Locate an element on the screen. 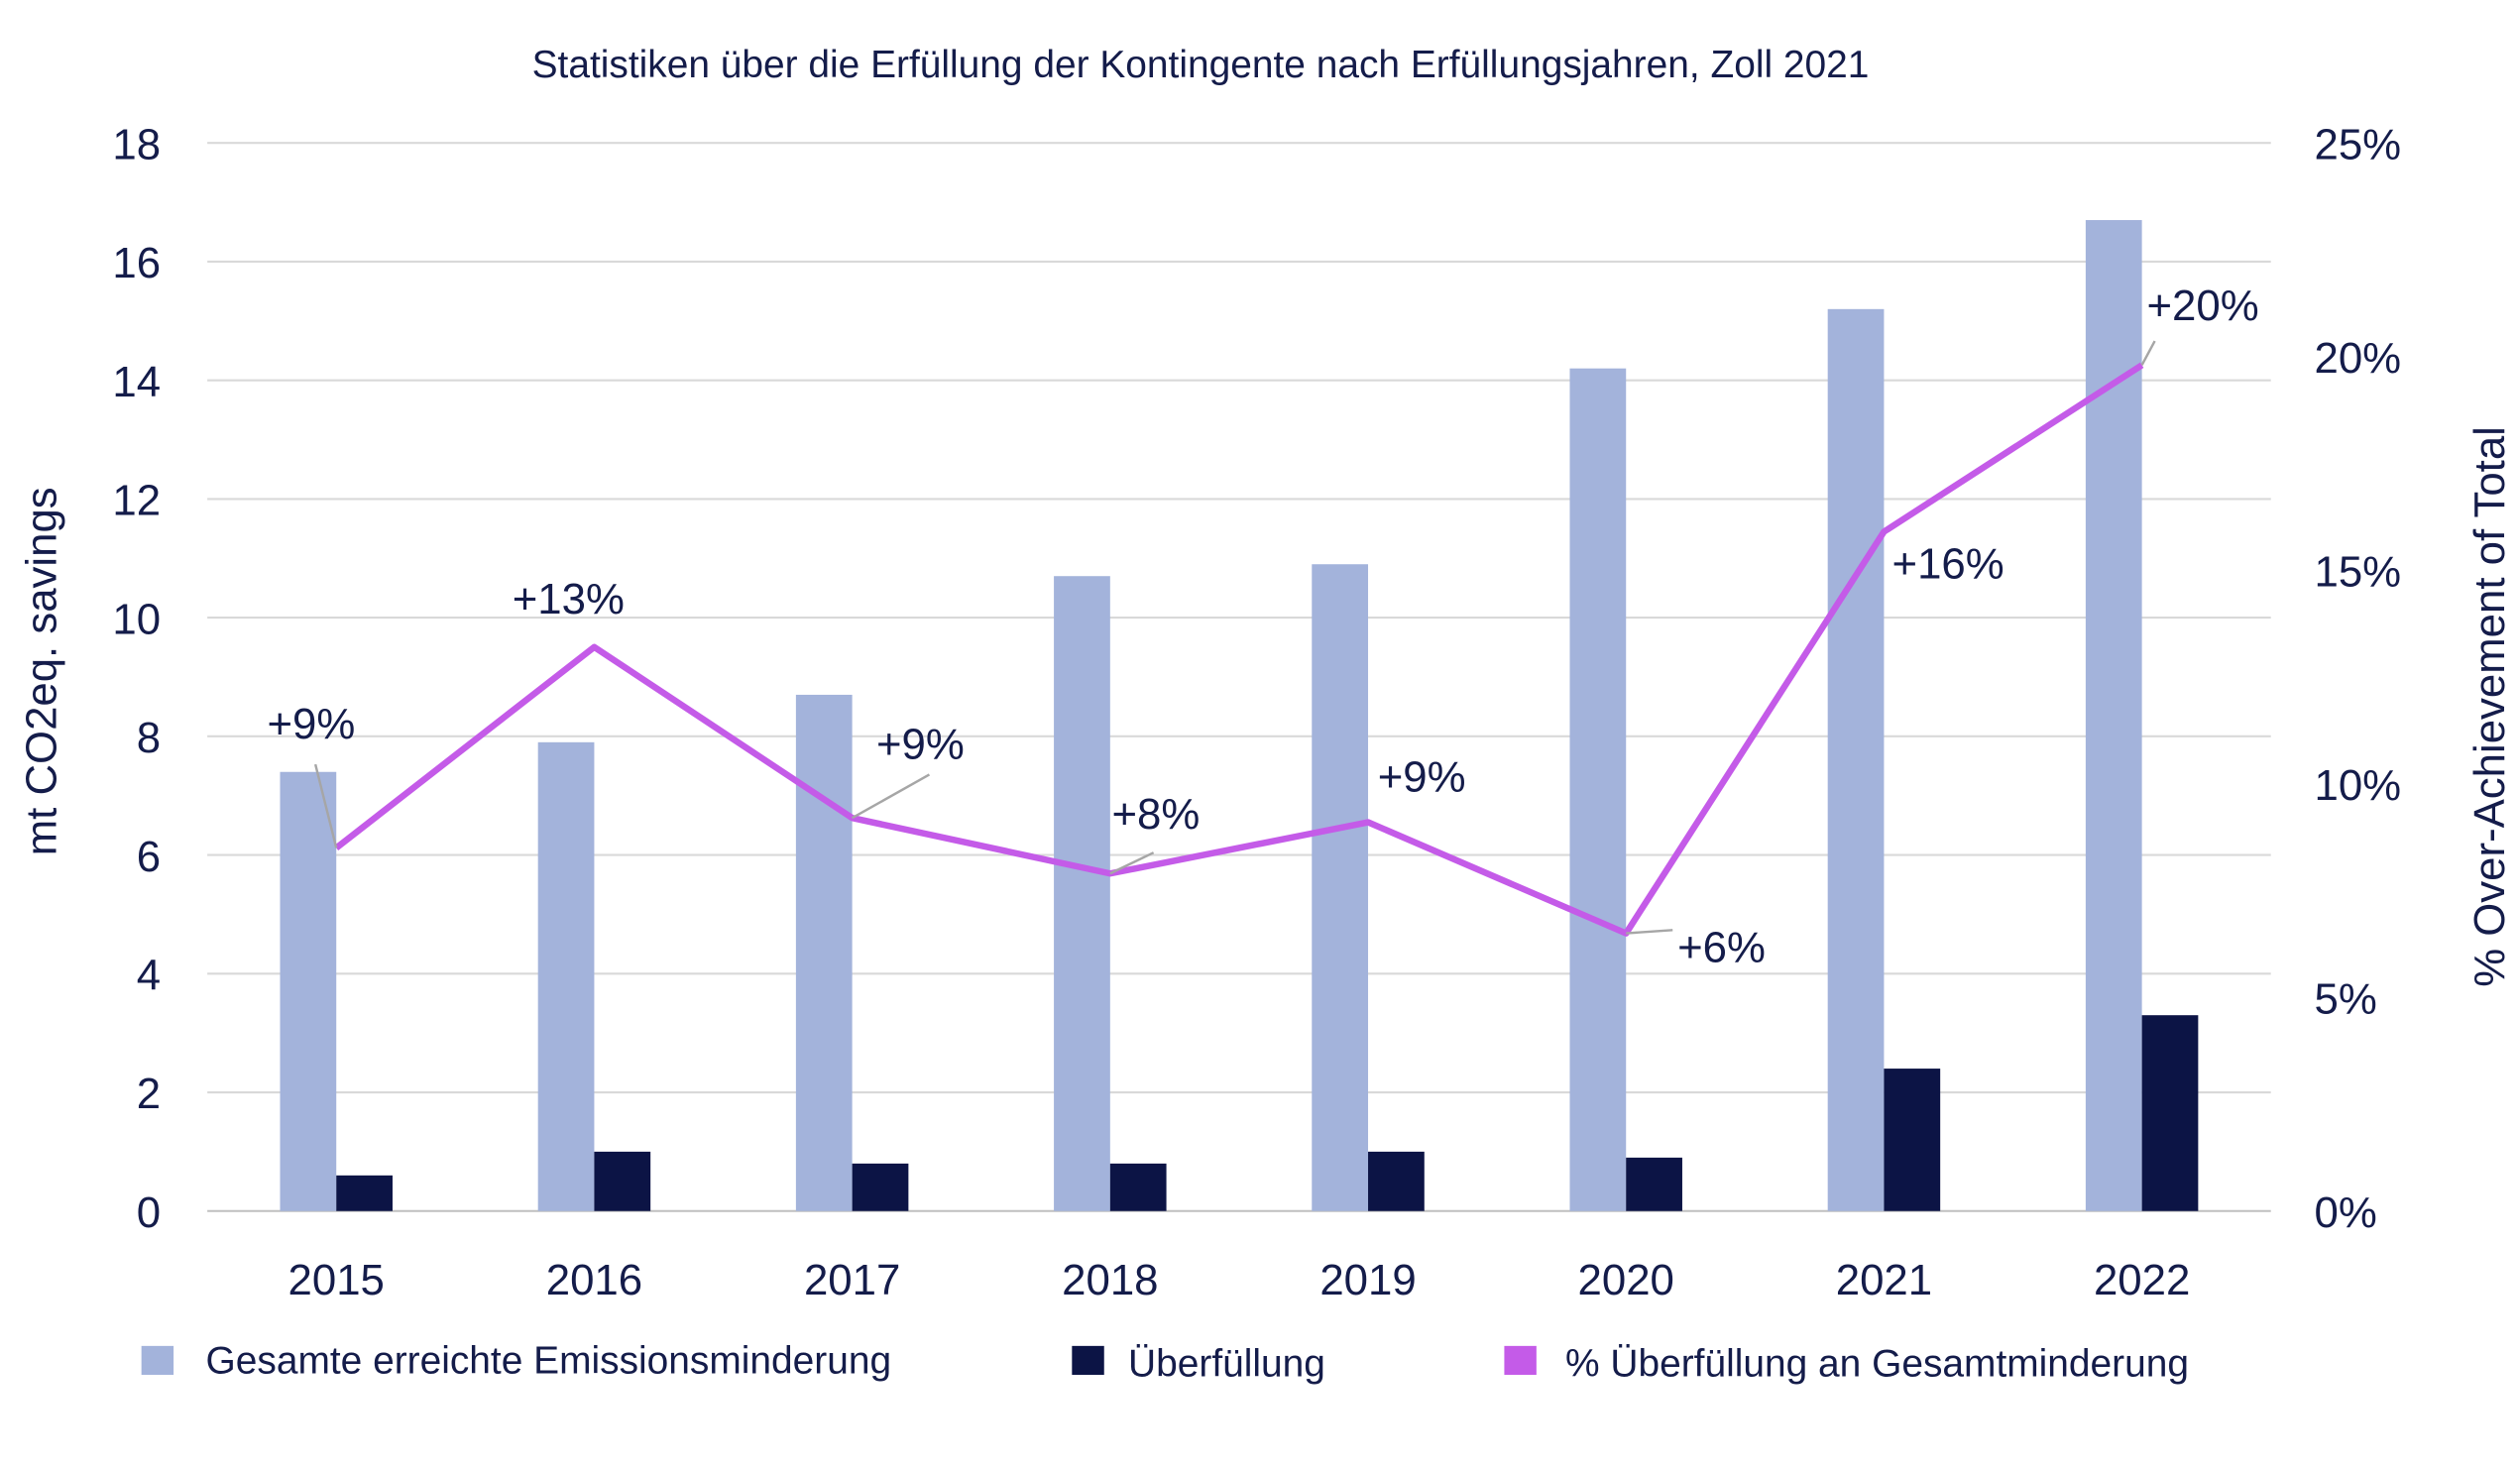 This screenshot has height=1468, width=2520. legend-swatch-total is located at coordinates (157, 1360).